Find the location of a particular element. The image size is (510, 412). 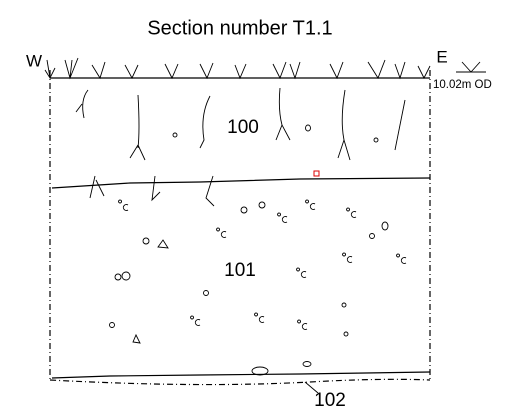

title: Section number T1.1 is located at coordinates (239, 28).